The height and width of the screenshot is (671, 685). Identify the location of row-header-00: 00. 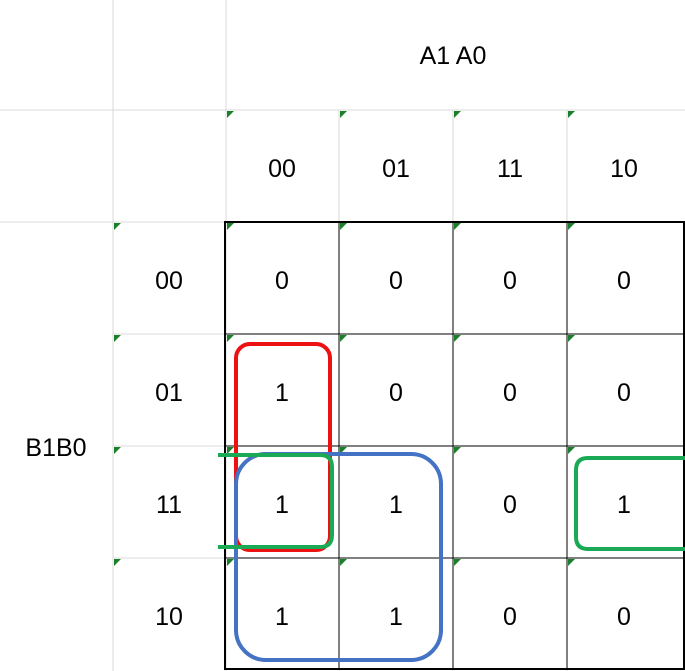
(169, 281).